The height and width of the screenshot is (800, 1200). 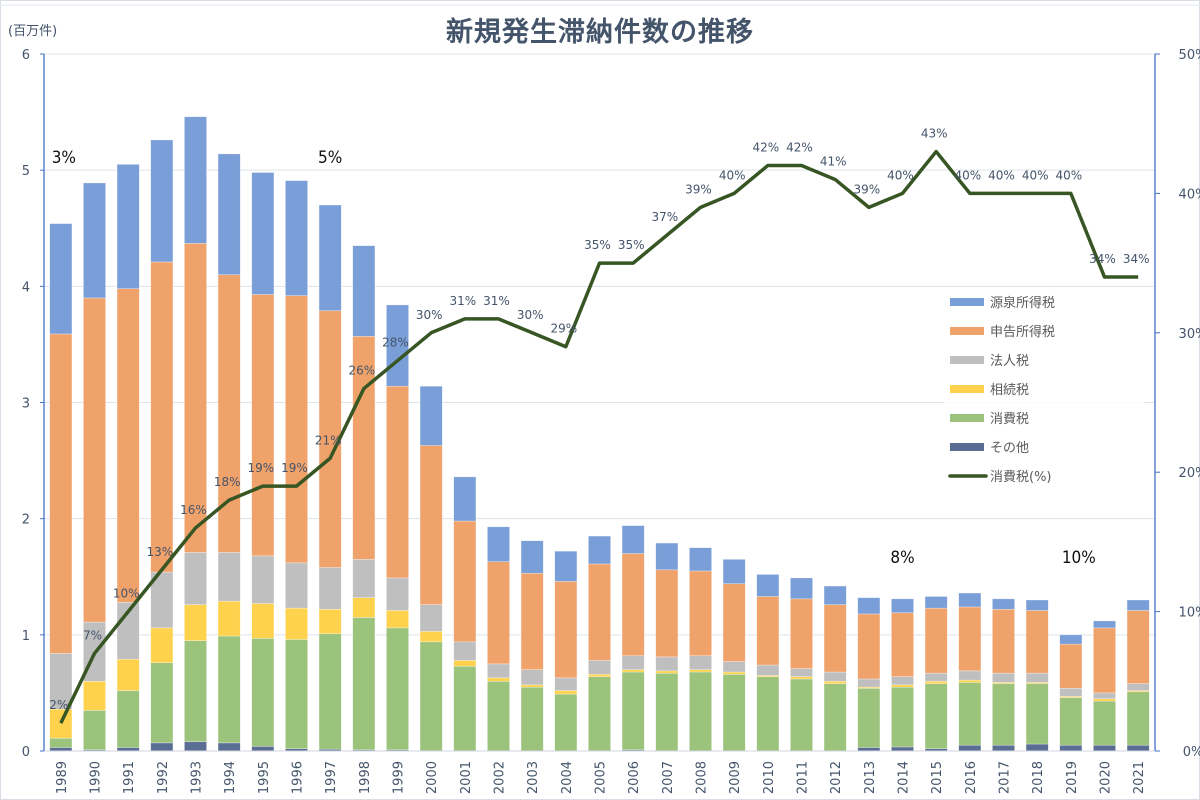 I want to click on legend-label: 消費税, so click(x=1009, y=419).